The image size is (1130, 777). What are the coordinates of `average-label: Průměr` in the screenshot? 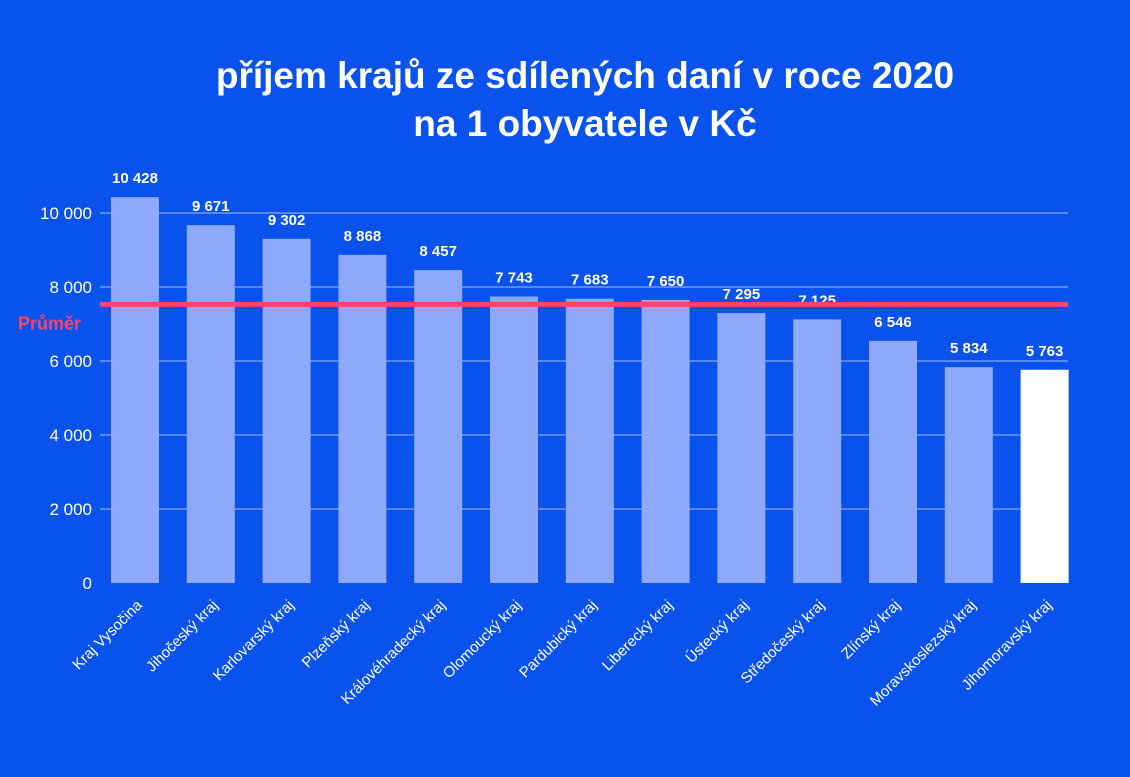 It's located at (49, 323).